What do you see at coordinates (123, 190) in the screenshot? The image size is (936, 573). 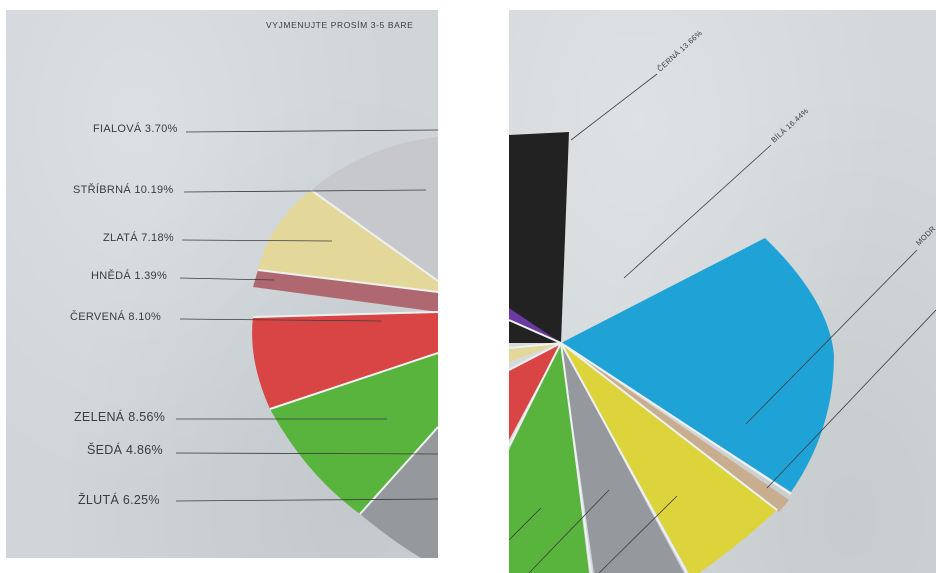 I see `label-stribrna: STŘÍBRNÁ 10.19%` at bounding box center [123, 190].